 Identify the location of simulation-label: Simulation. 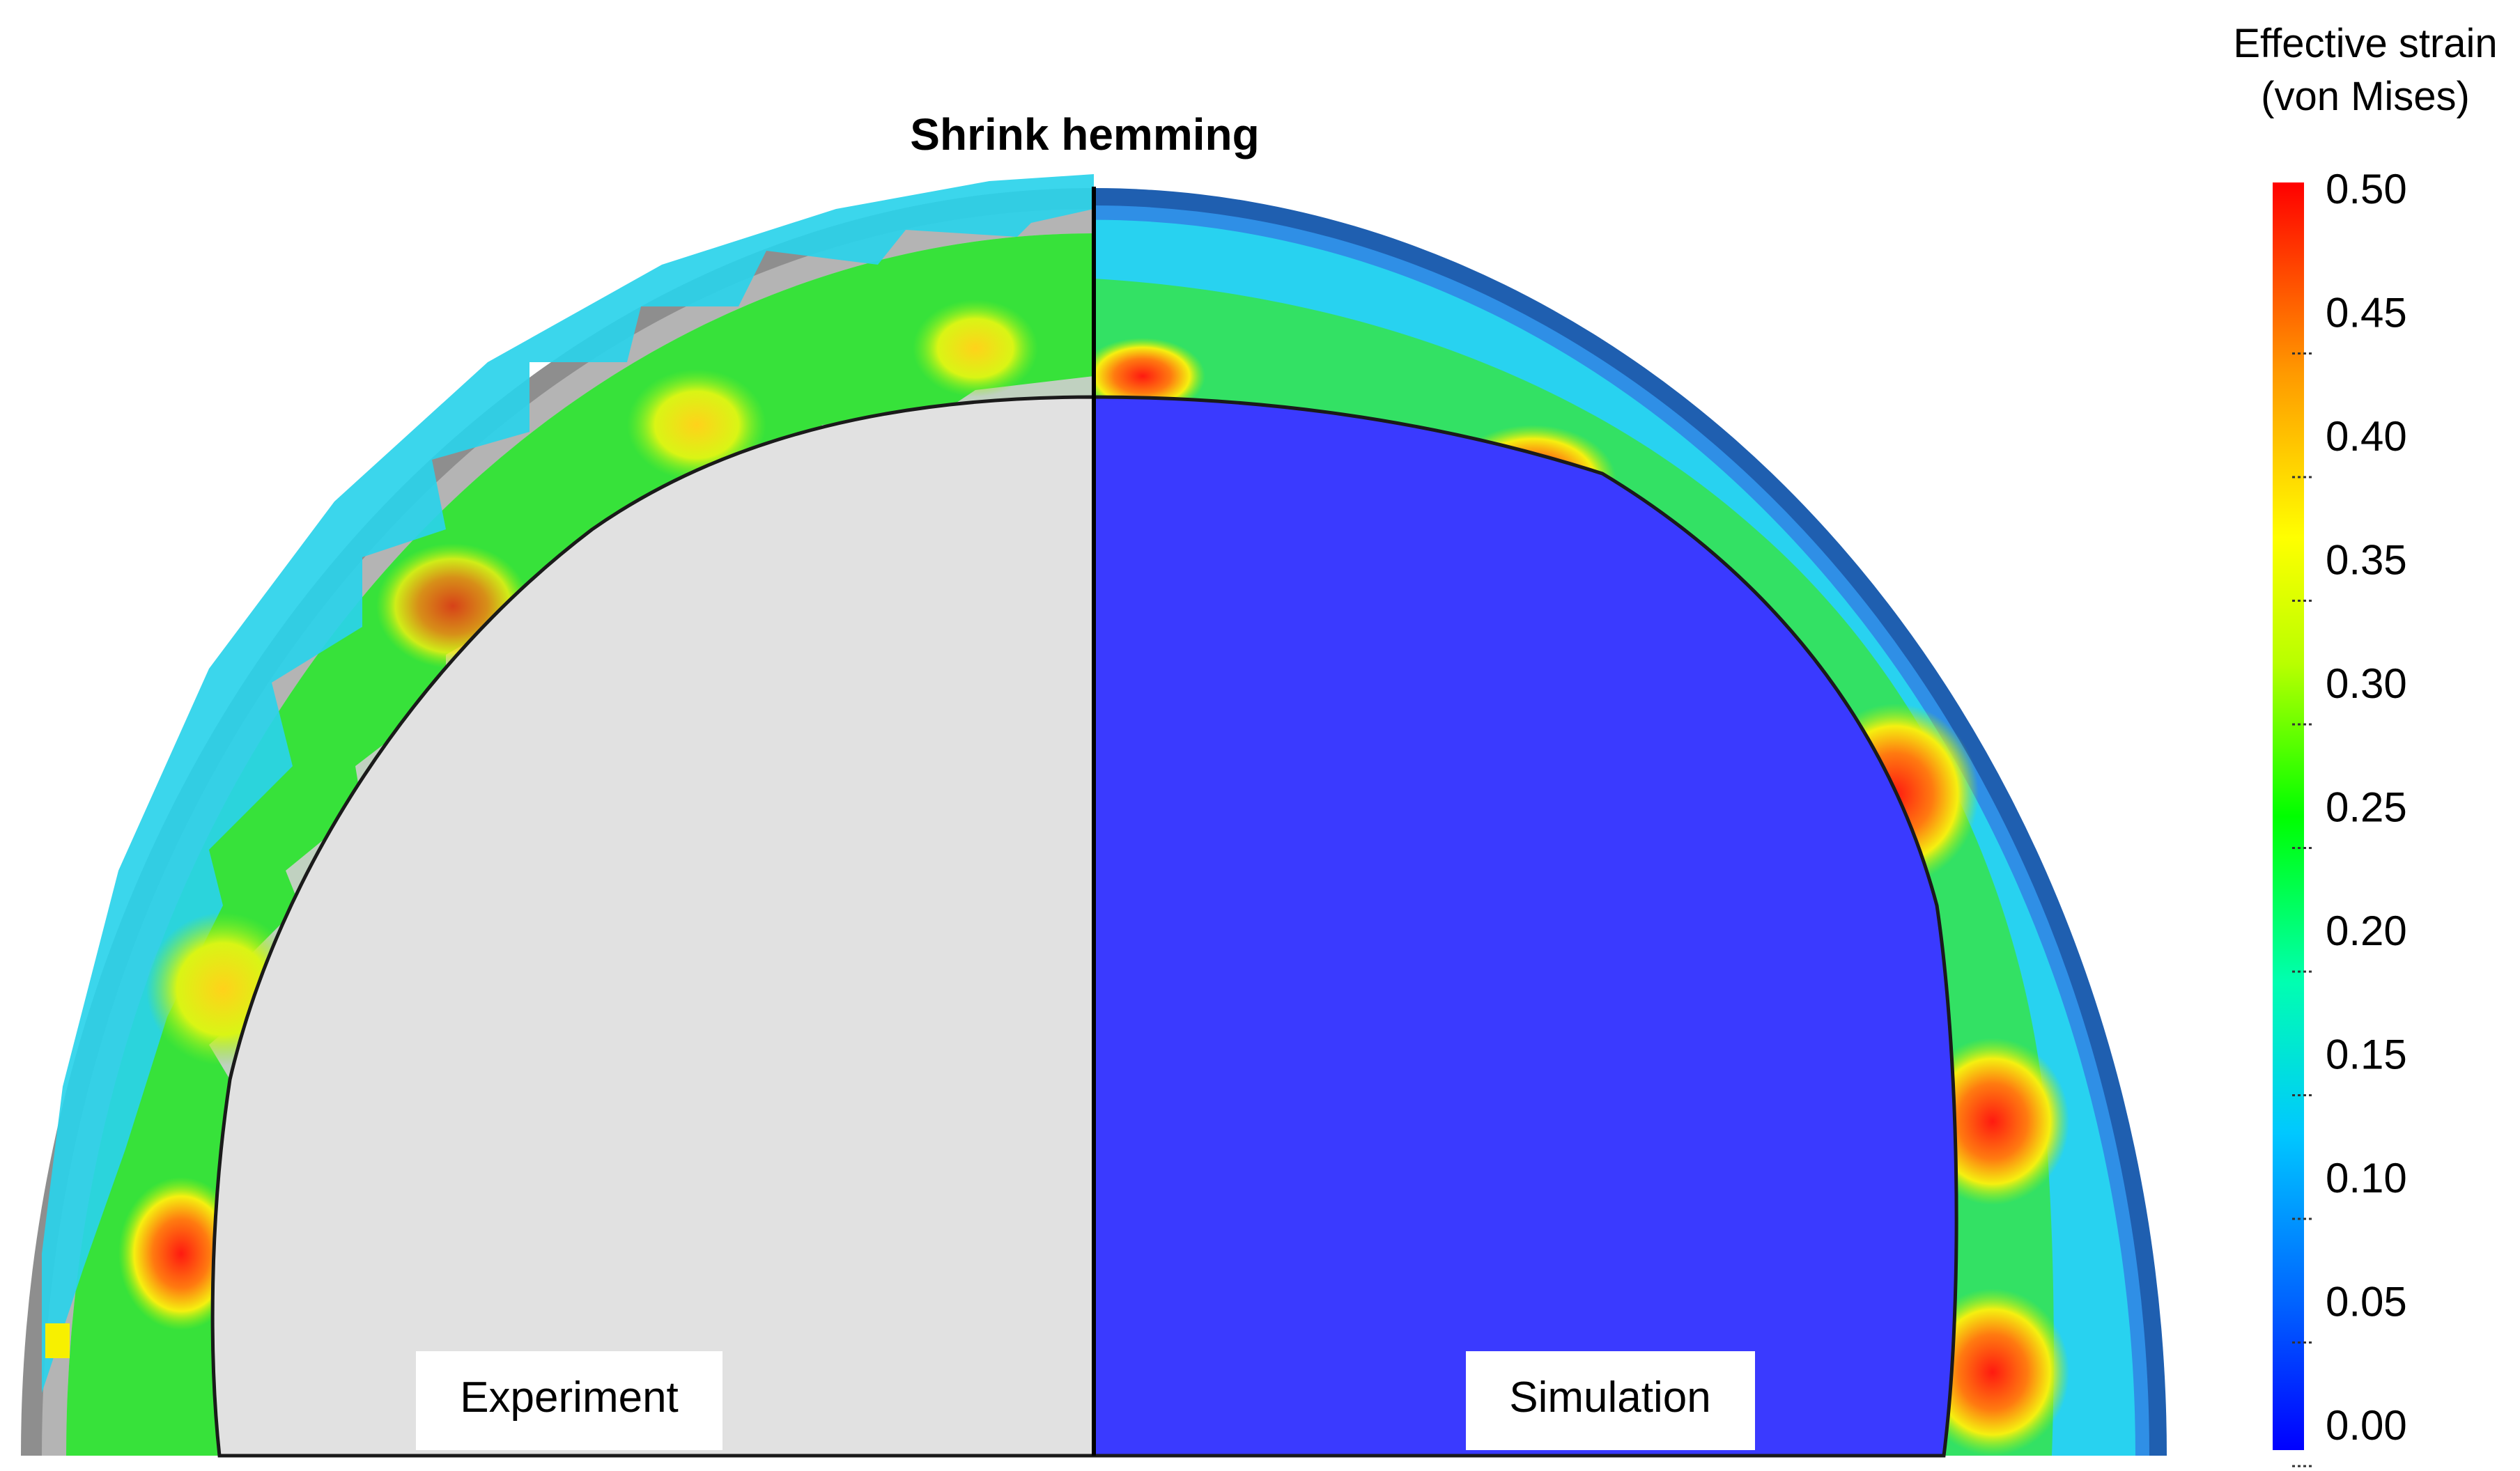
(1610, 1398).